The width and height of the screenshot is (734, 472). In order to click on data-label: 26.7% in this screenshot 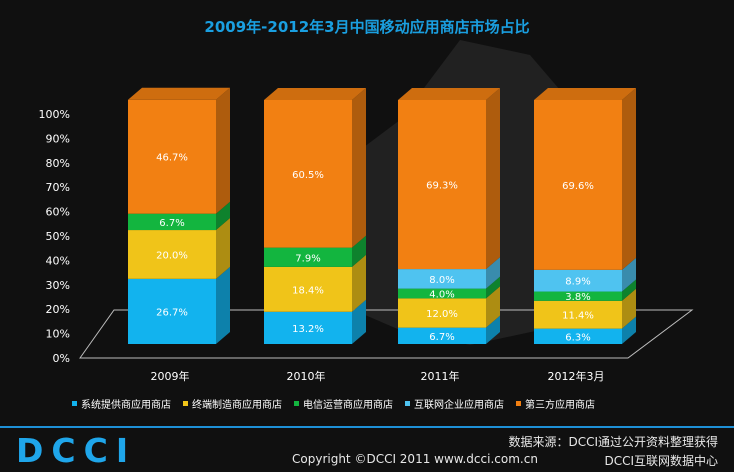, I will do `click(172, 312)`.